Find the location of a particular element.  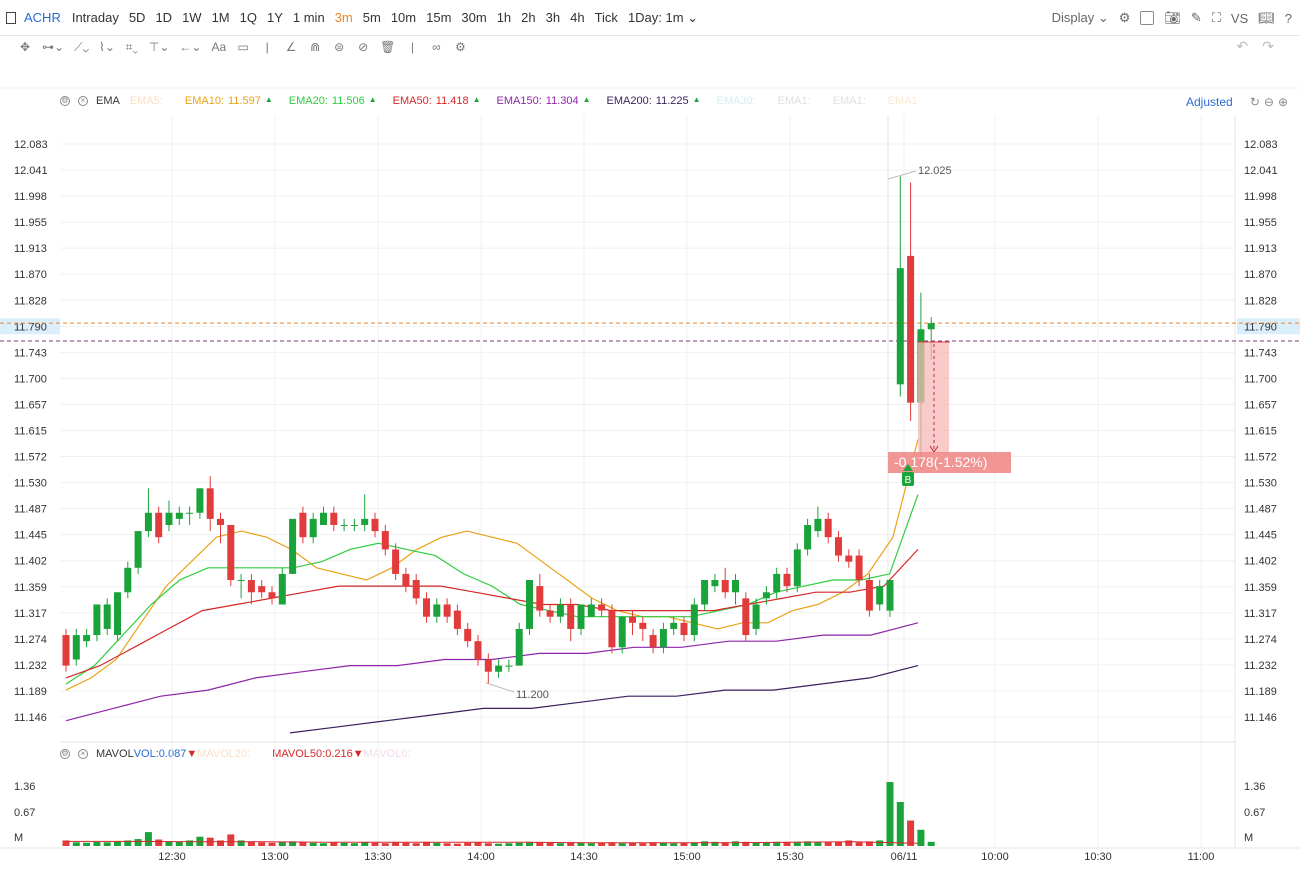

hide-drawings-icon: ⊘ is located at coordinates (363, 47).